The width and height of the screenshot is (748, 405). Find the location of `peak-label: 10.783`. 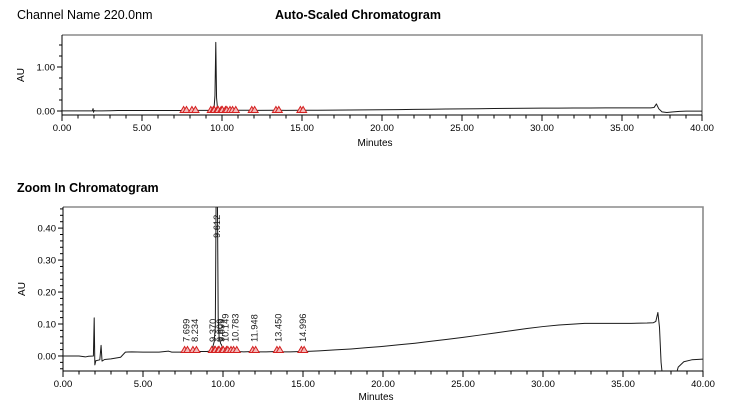

peak-label: 10.783 is located at coordinates (236, 328).